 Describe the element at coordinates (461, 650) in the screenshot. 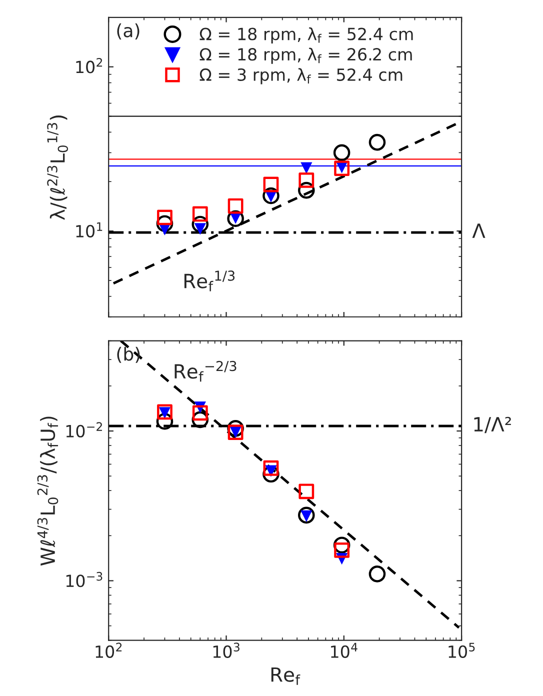

I see `x-tick-label: 10$^{5}$` at that location.